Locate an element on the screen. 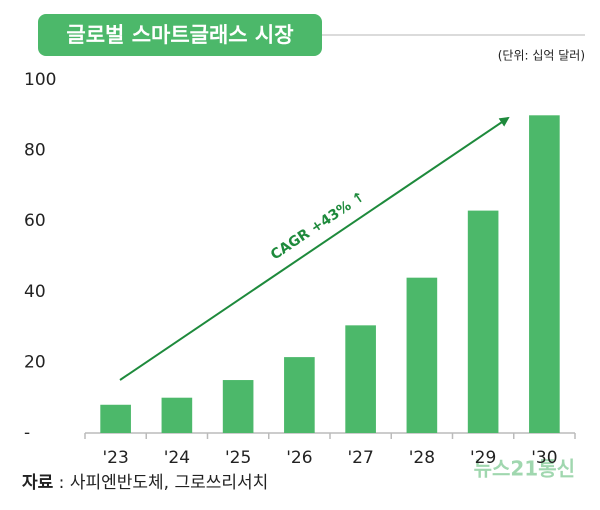 This screenshot has width=600, height=510. x-tick-label: '24 is located at coordinates (177, 458).